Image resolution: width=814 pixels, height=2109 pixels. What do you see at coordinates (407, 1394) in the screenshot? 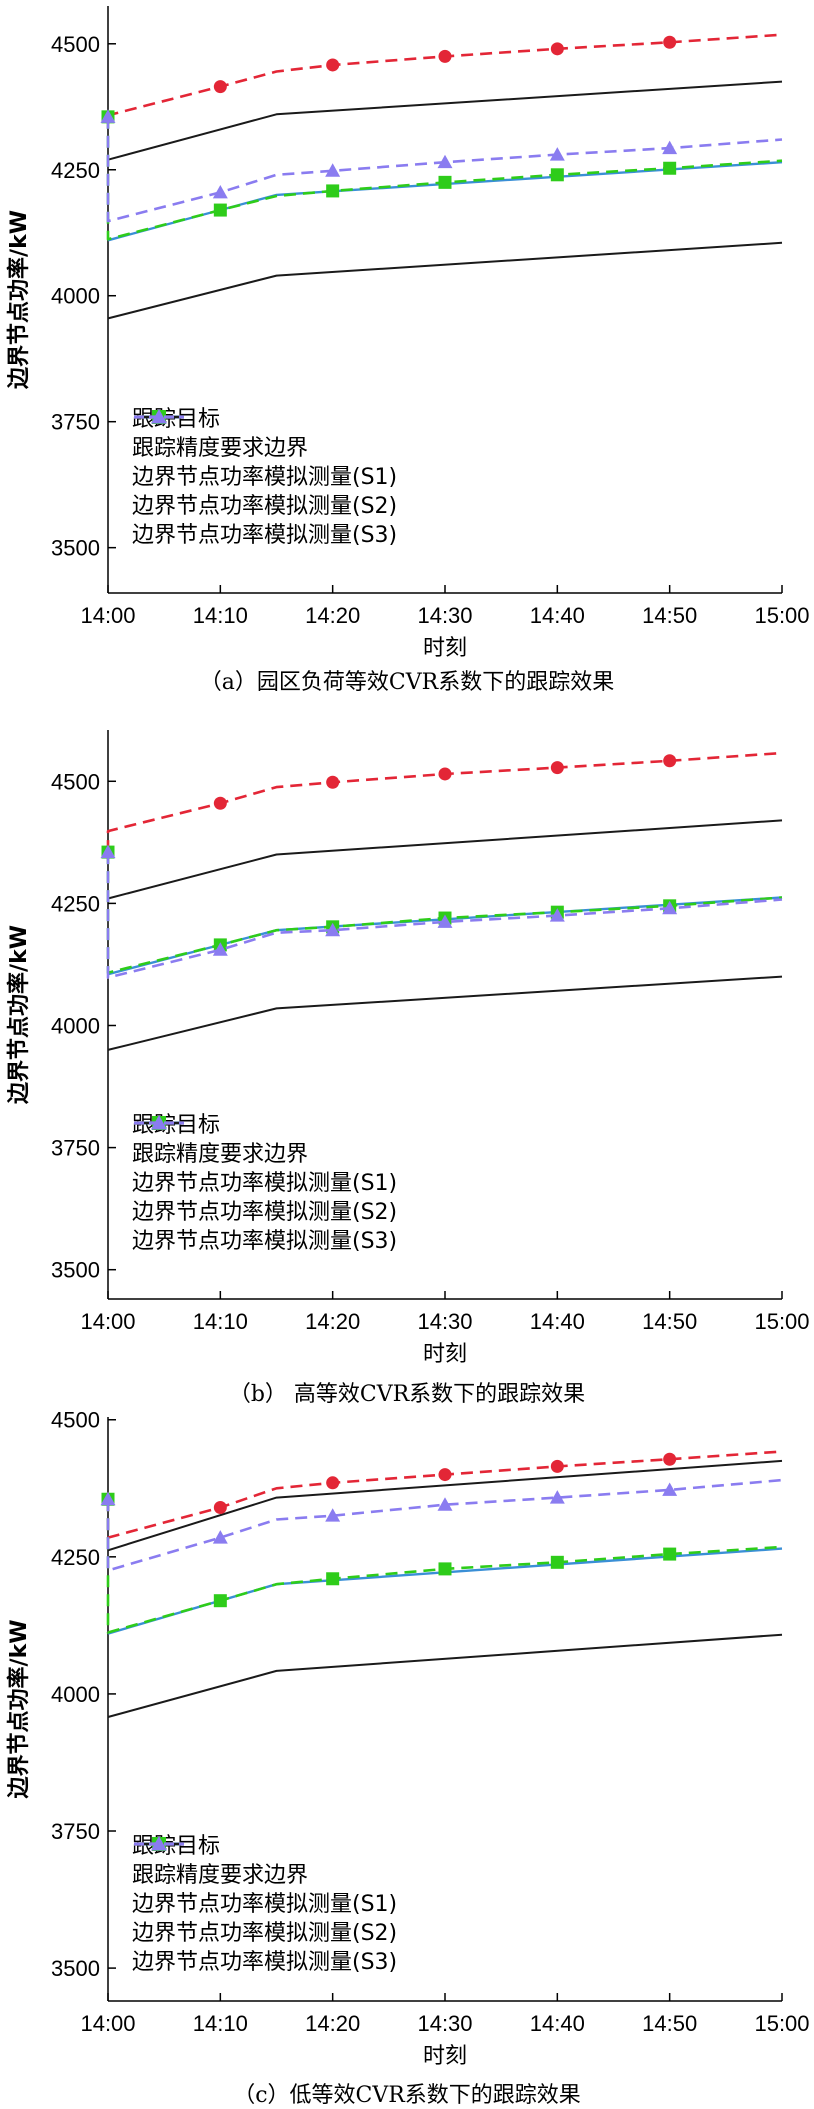
I see `chart-caption: （b） 高等效CVR系数下的跟踪效果` at bounding box center [407, 1394].